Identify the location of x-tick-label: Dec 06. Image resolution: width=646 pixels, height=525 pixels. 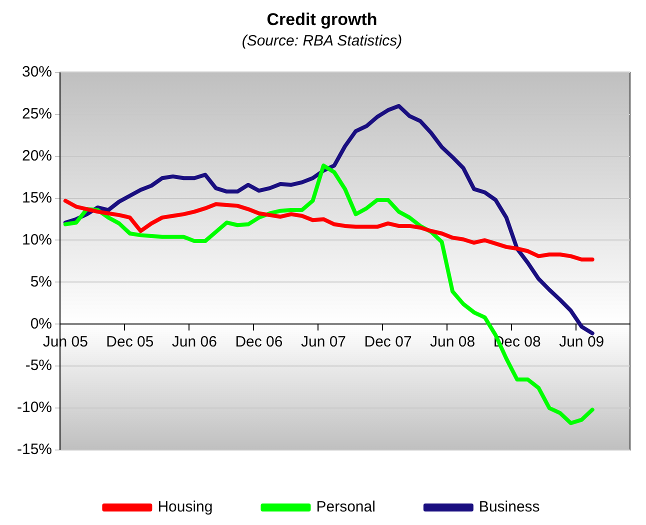
(259, 341).